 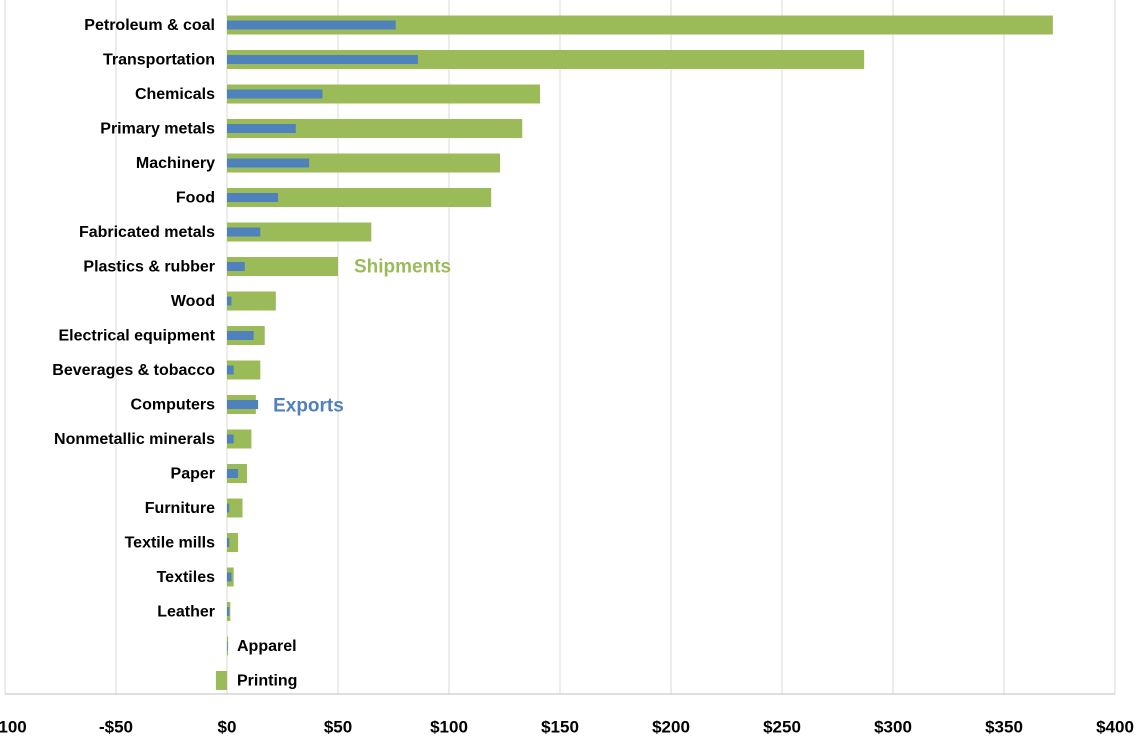 What do you see at coordinates (147, 232) in the screenshot?
I see `category-label: Fabricated metals` at bounding box center [147, 232].